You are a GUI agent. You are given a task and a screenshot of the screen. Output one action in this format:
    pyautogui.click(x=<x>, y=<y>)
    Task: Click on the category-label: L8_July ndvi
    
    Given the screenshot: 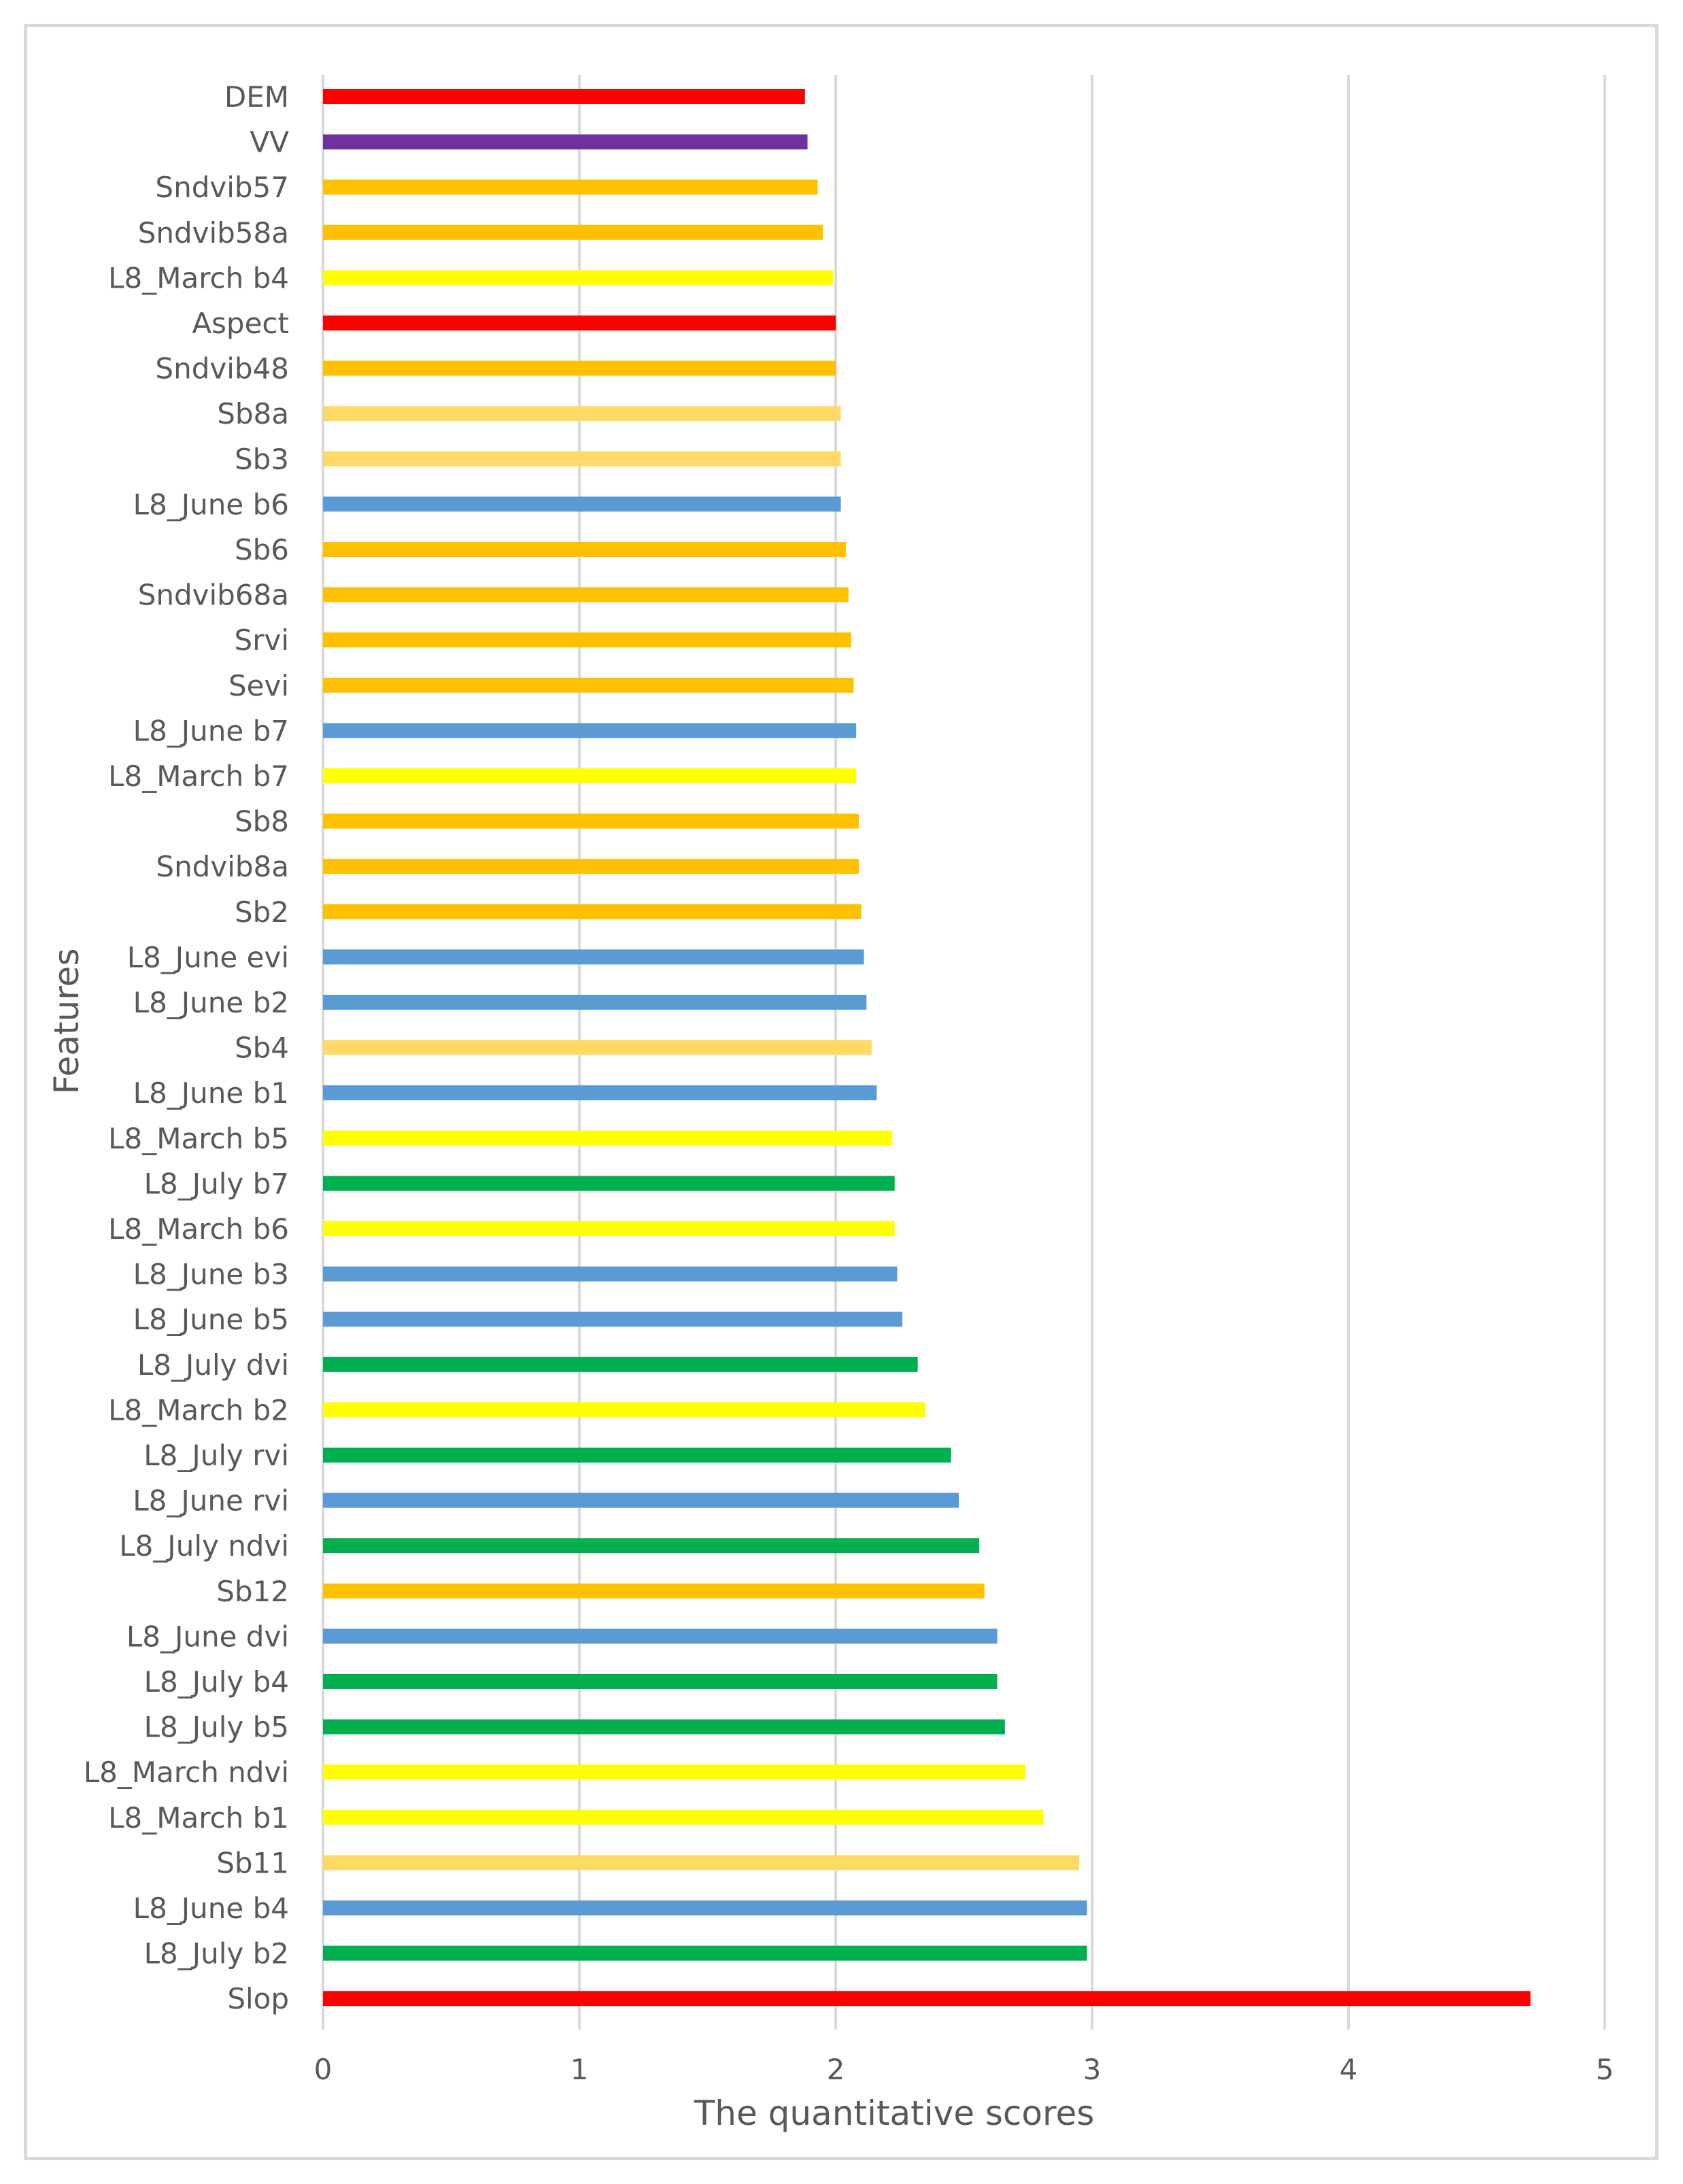 What is the action you would take?
    pyautogui.click(x=204, y=1546)
    